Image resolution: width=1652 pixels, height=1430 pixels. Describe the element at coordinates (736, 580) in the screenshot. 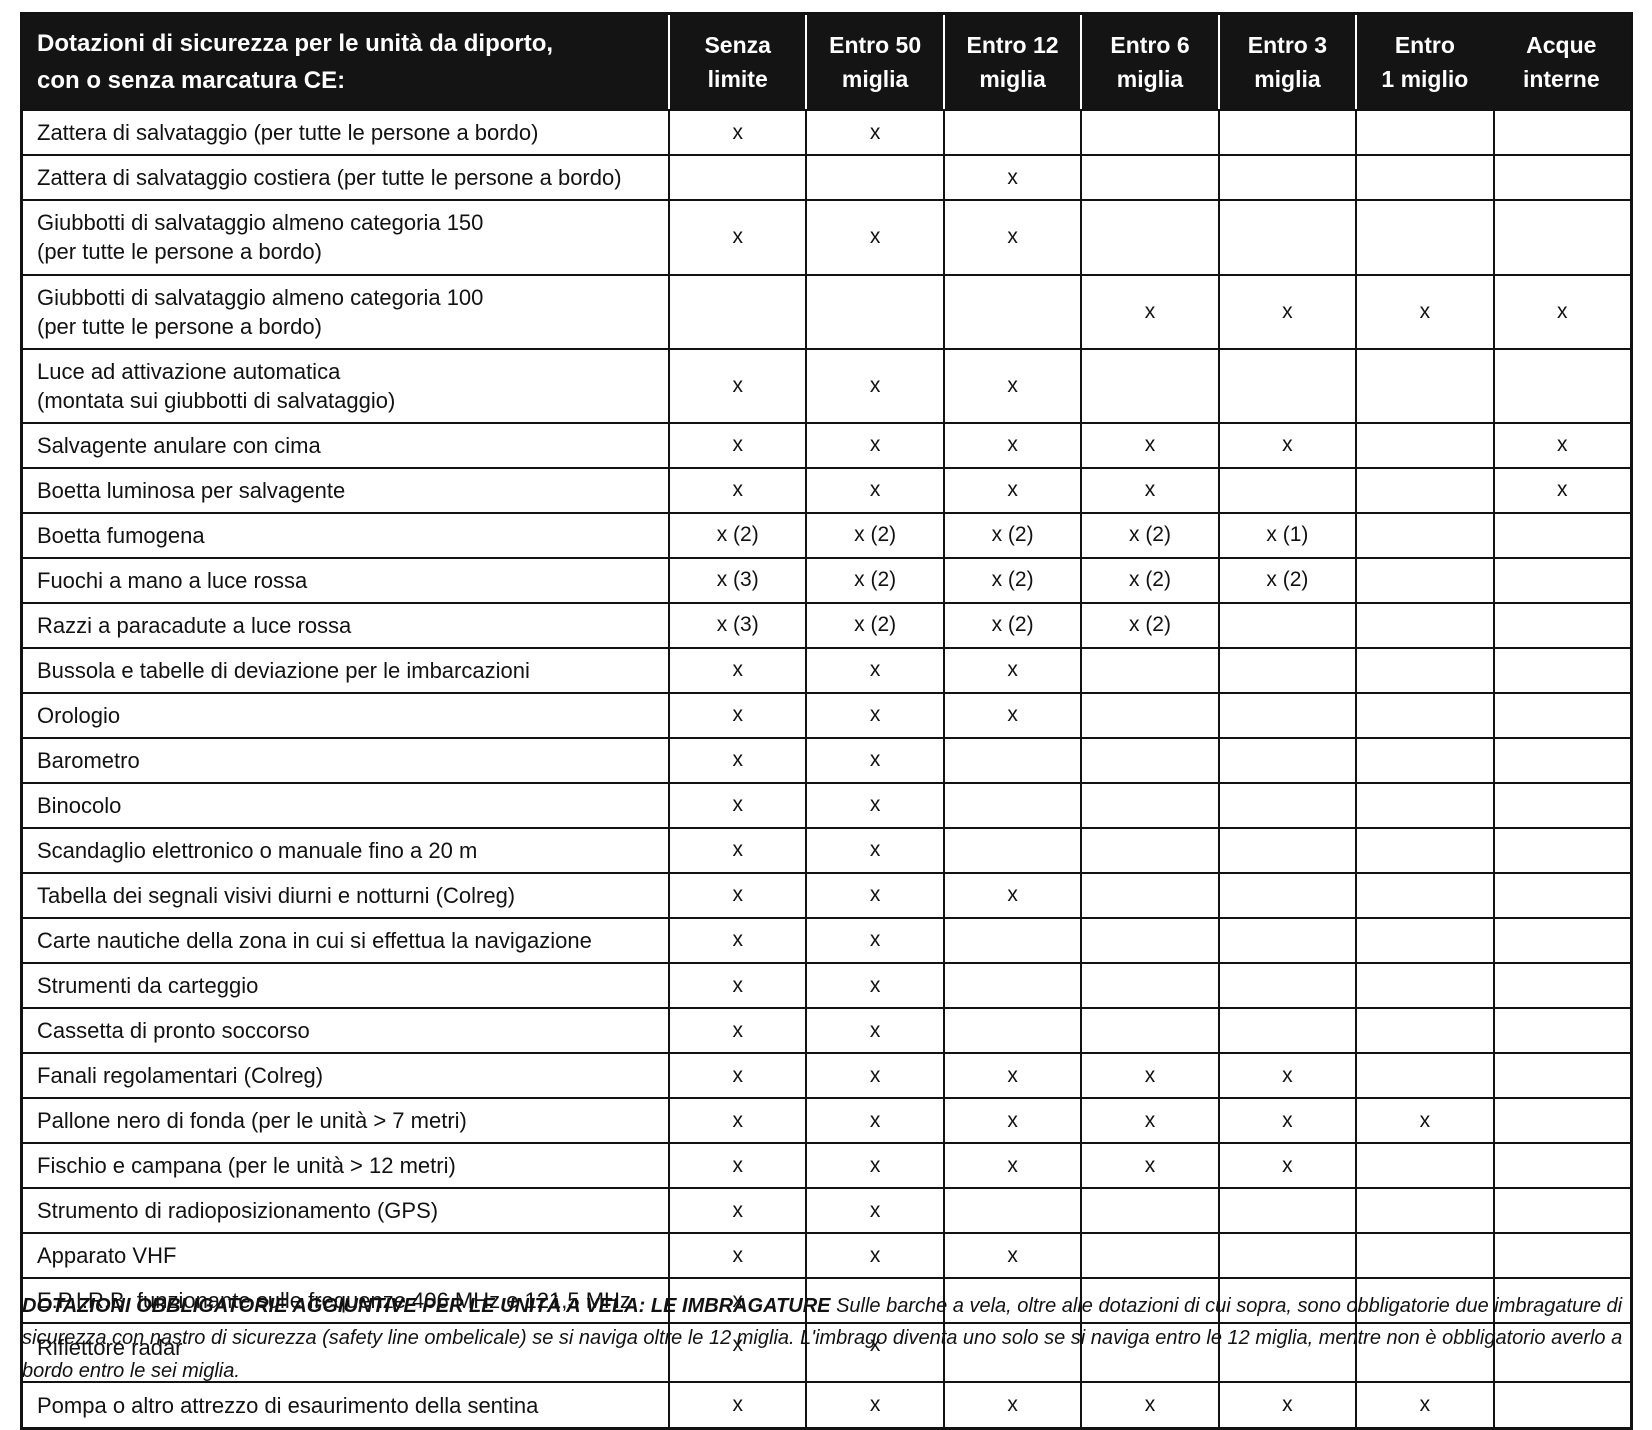

I see `mark-cell: x (3)` at that location.